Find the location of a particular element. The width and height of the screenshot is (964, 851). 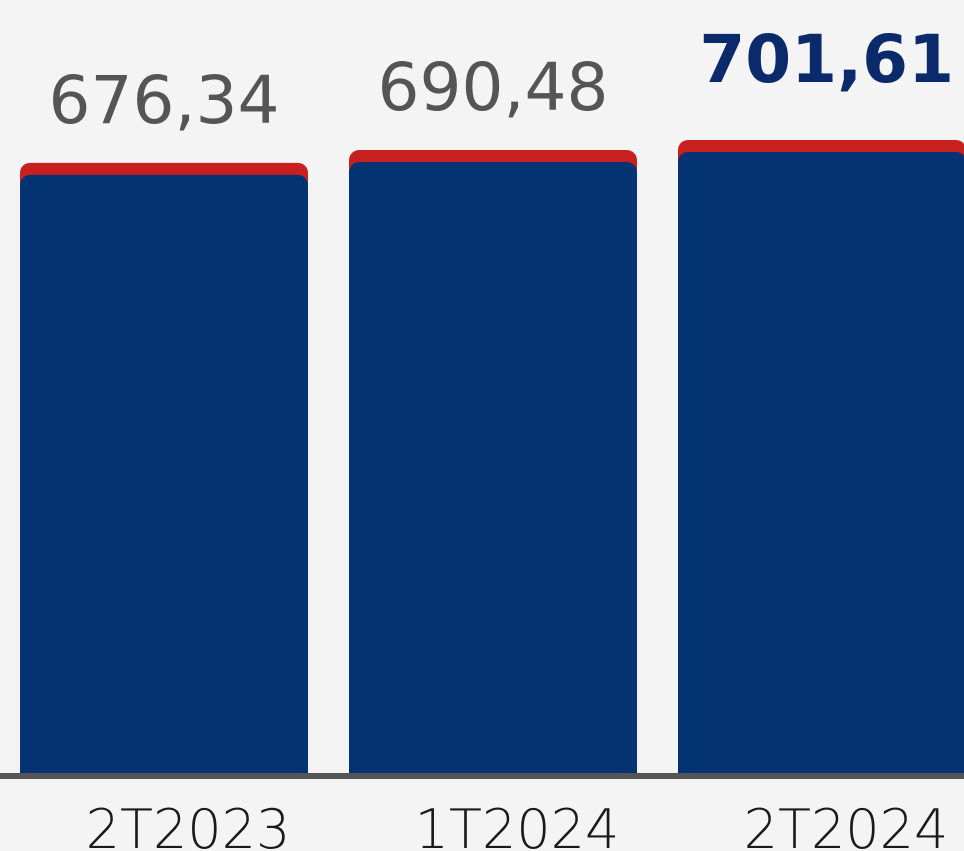

bar-base-2T2024 is located at coordinates (821, 764).